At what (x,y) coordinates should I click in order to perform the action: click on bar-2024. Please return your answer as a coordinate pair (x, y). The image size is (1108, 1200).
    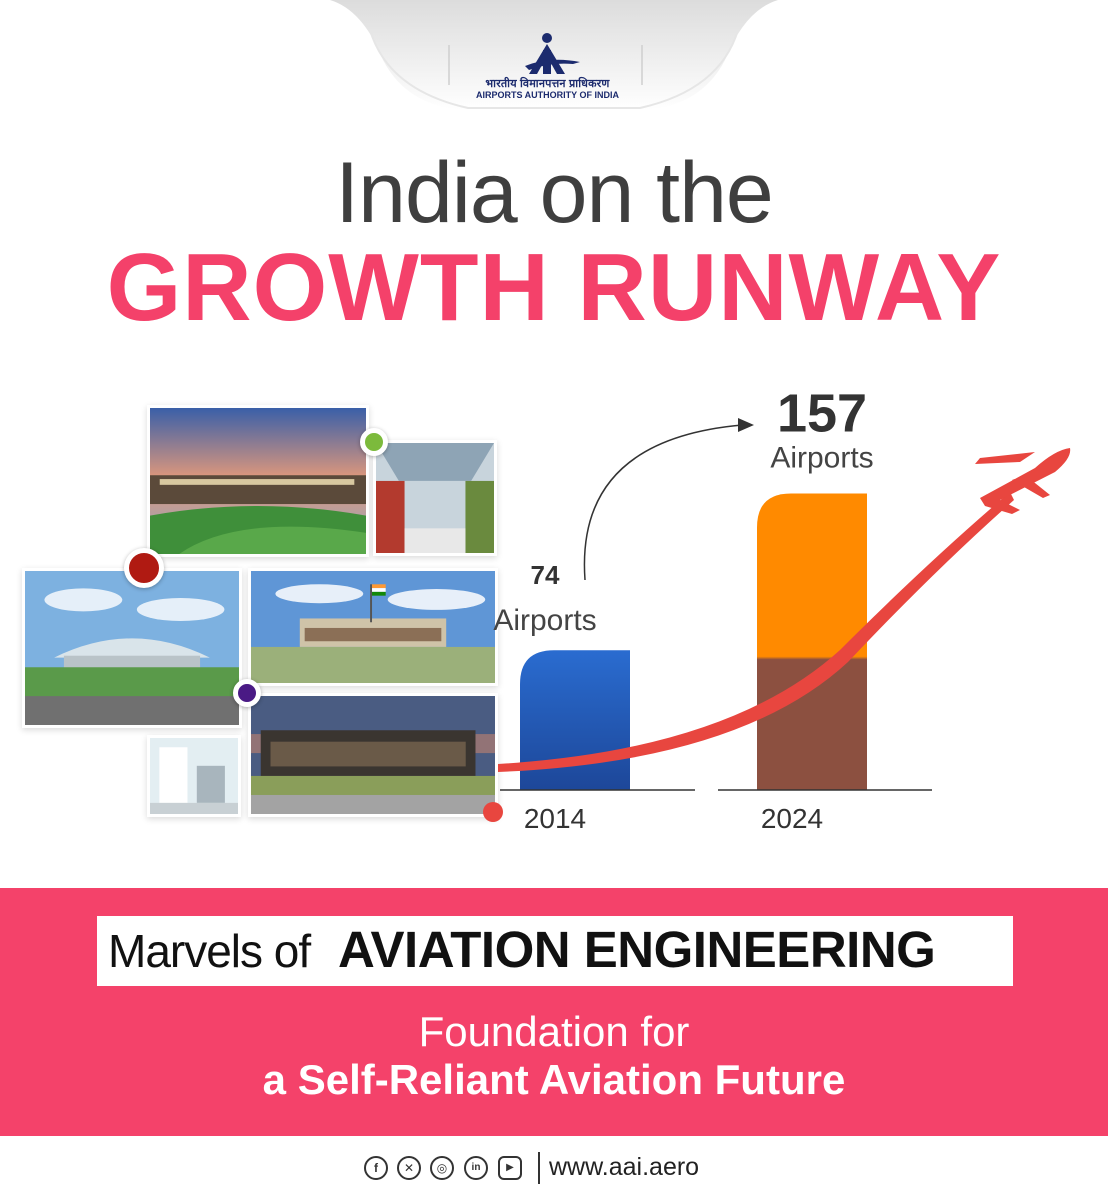
    Looking at the image, I should click on (812, 641).